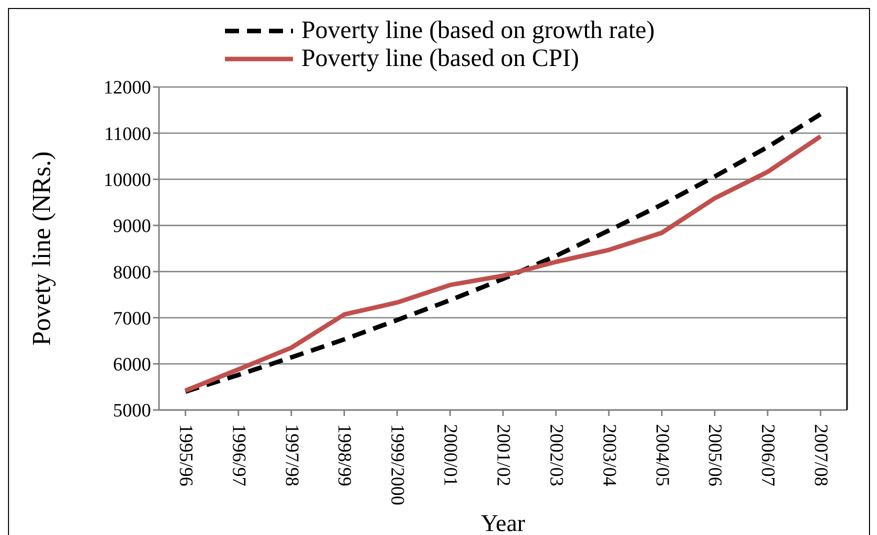 The width and height of the screenshot is (877, 535). I want to click on x-tick-label: 2000/01, so click(450, 455).